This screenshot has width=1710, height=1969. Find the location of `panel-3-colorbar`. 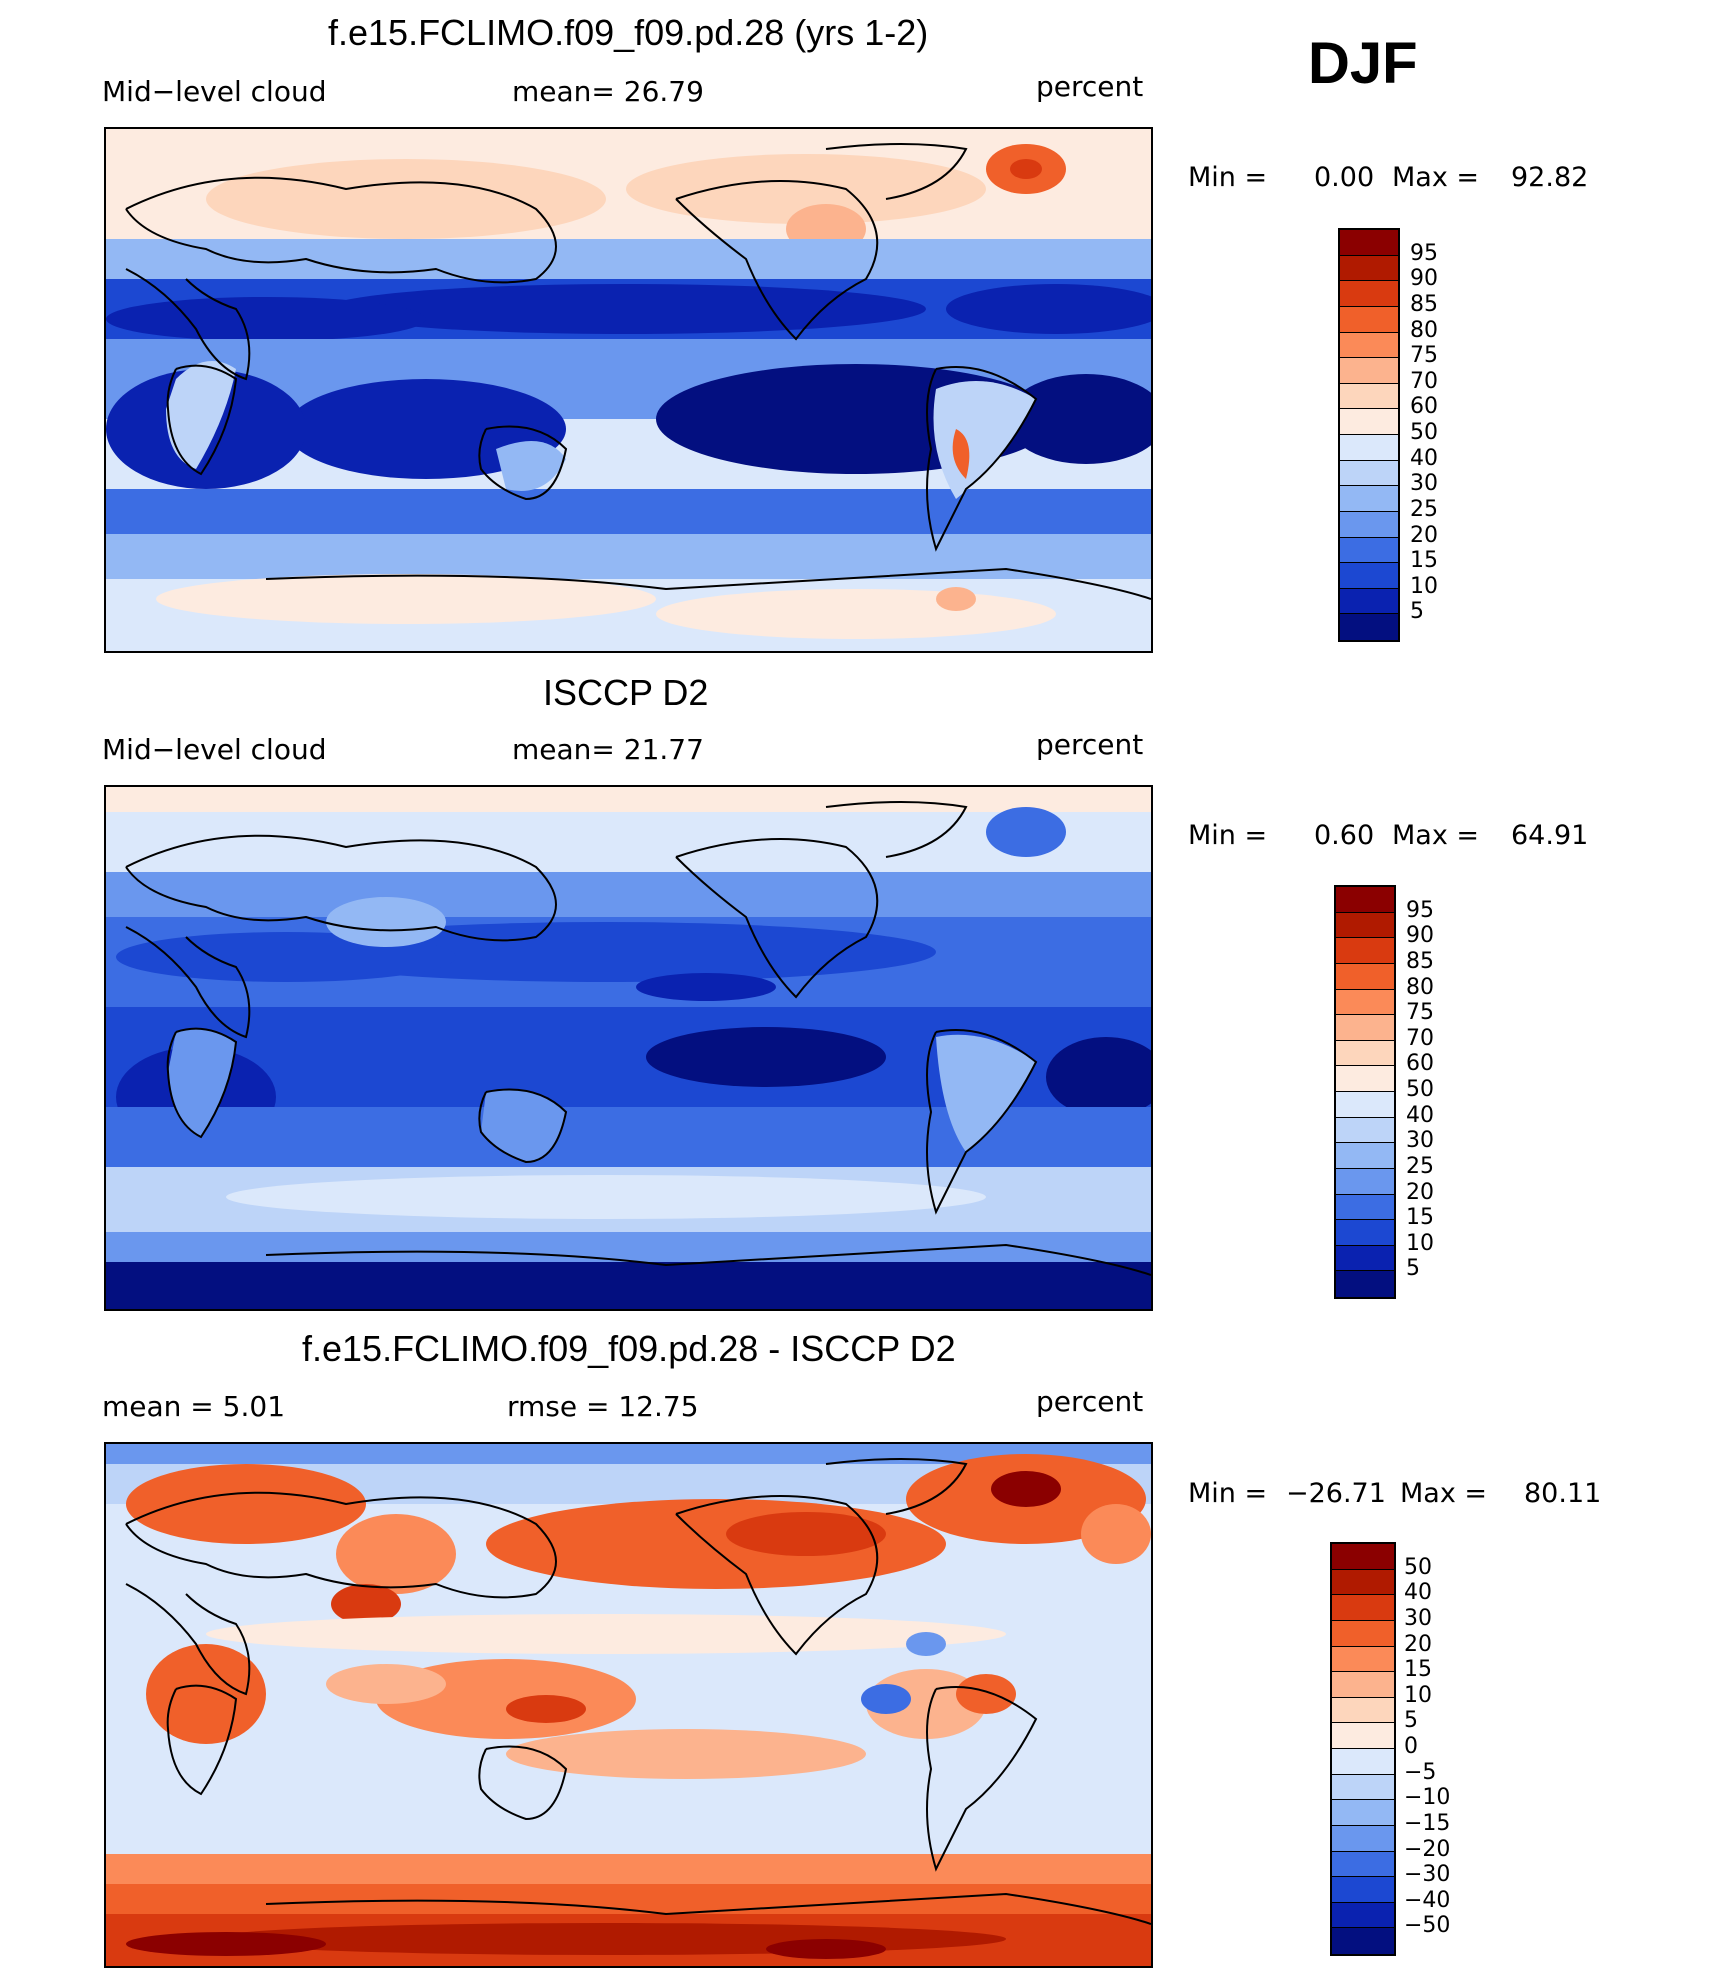

panel-3-colorbar is located at coordinates (1363, 1749).